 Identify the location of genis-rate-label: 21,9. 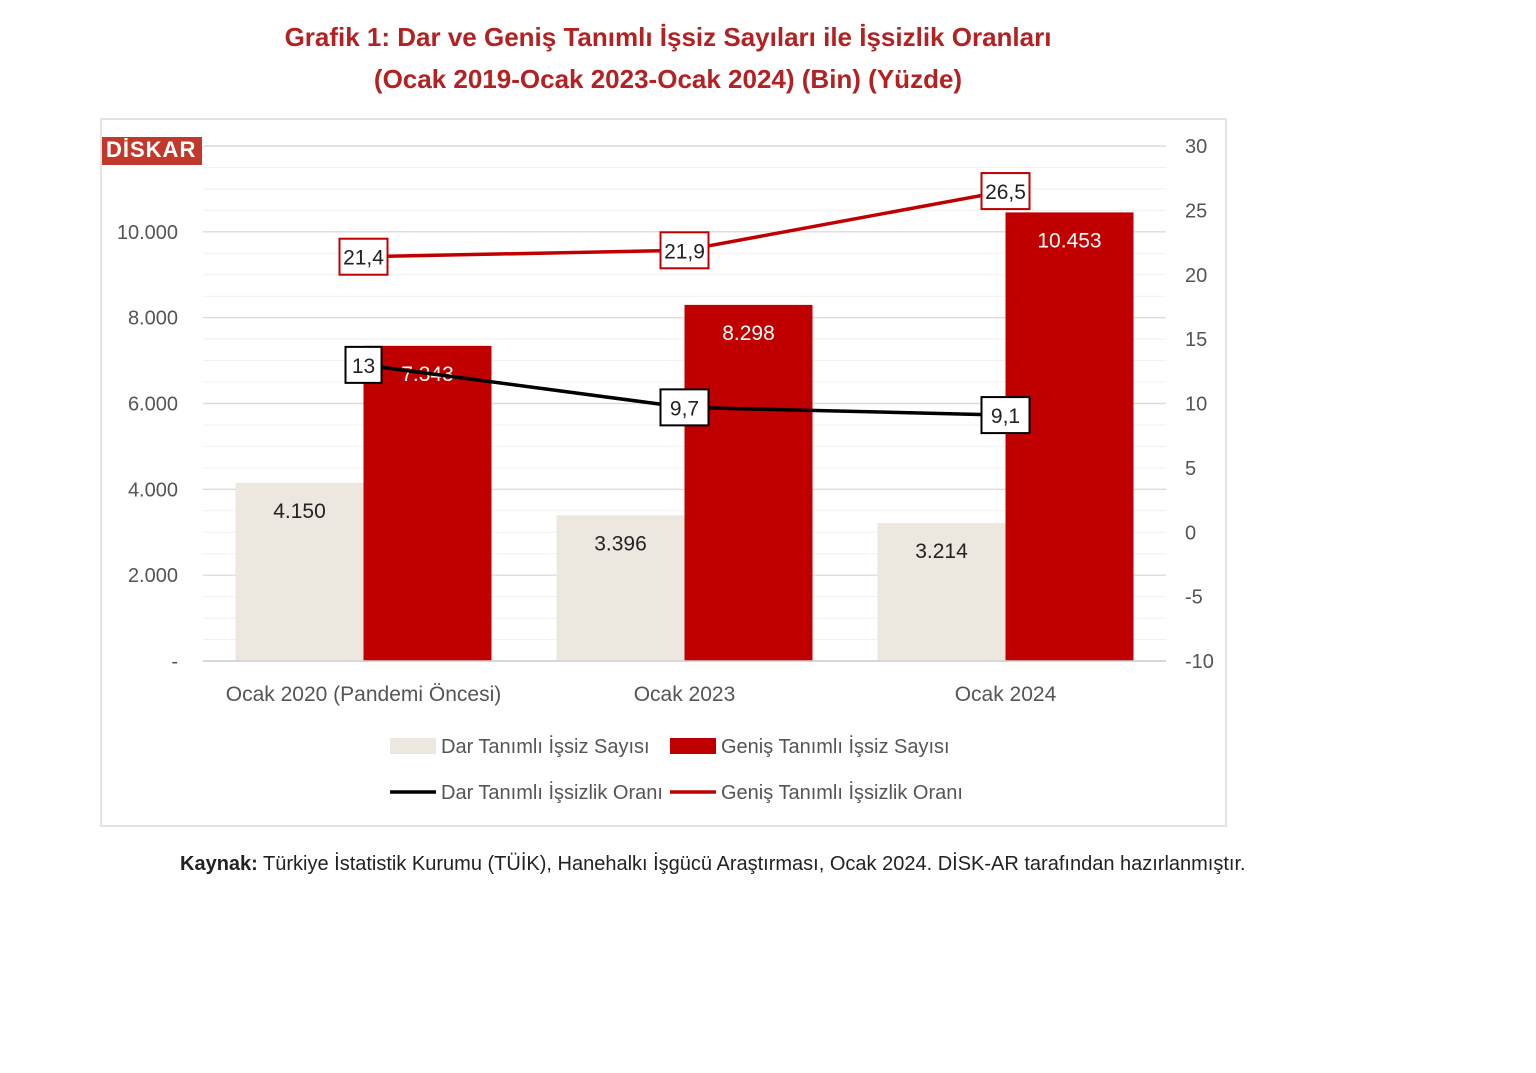
(684, 251).